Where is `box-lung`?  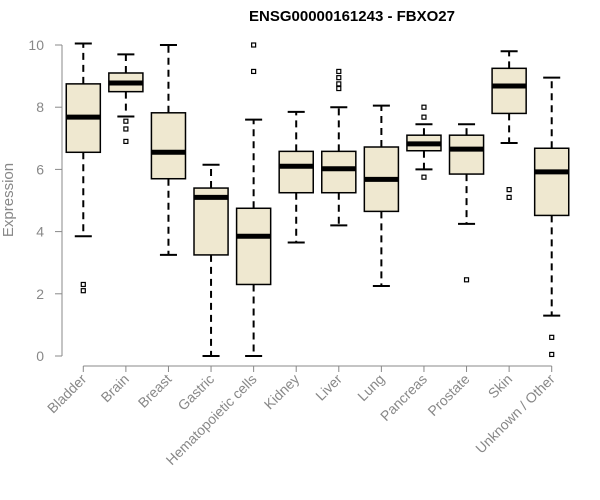 box-lung is located at coordinates (381, 196).